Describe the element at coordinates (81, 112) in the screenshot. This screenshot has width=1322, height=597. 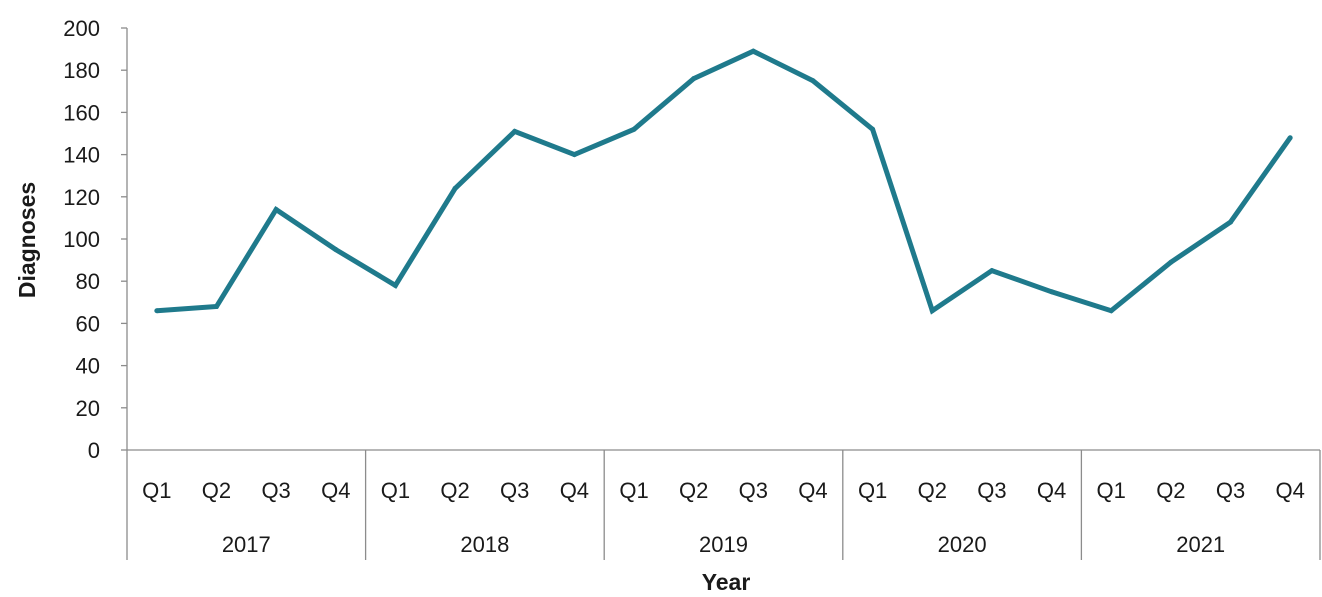
I see `y-tick-label: 160` at that location.